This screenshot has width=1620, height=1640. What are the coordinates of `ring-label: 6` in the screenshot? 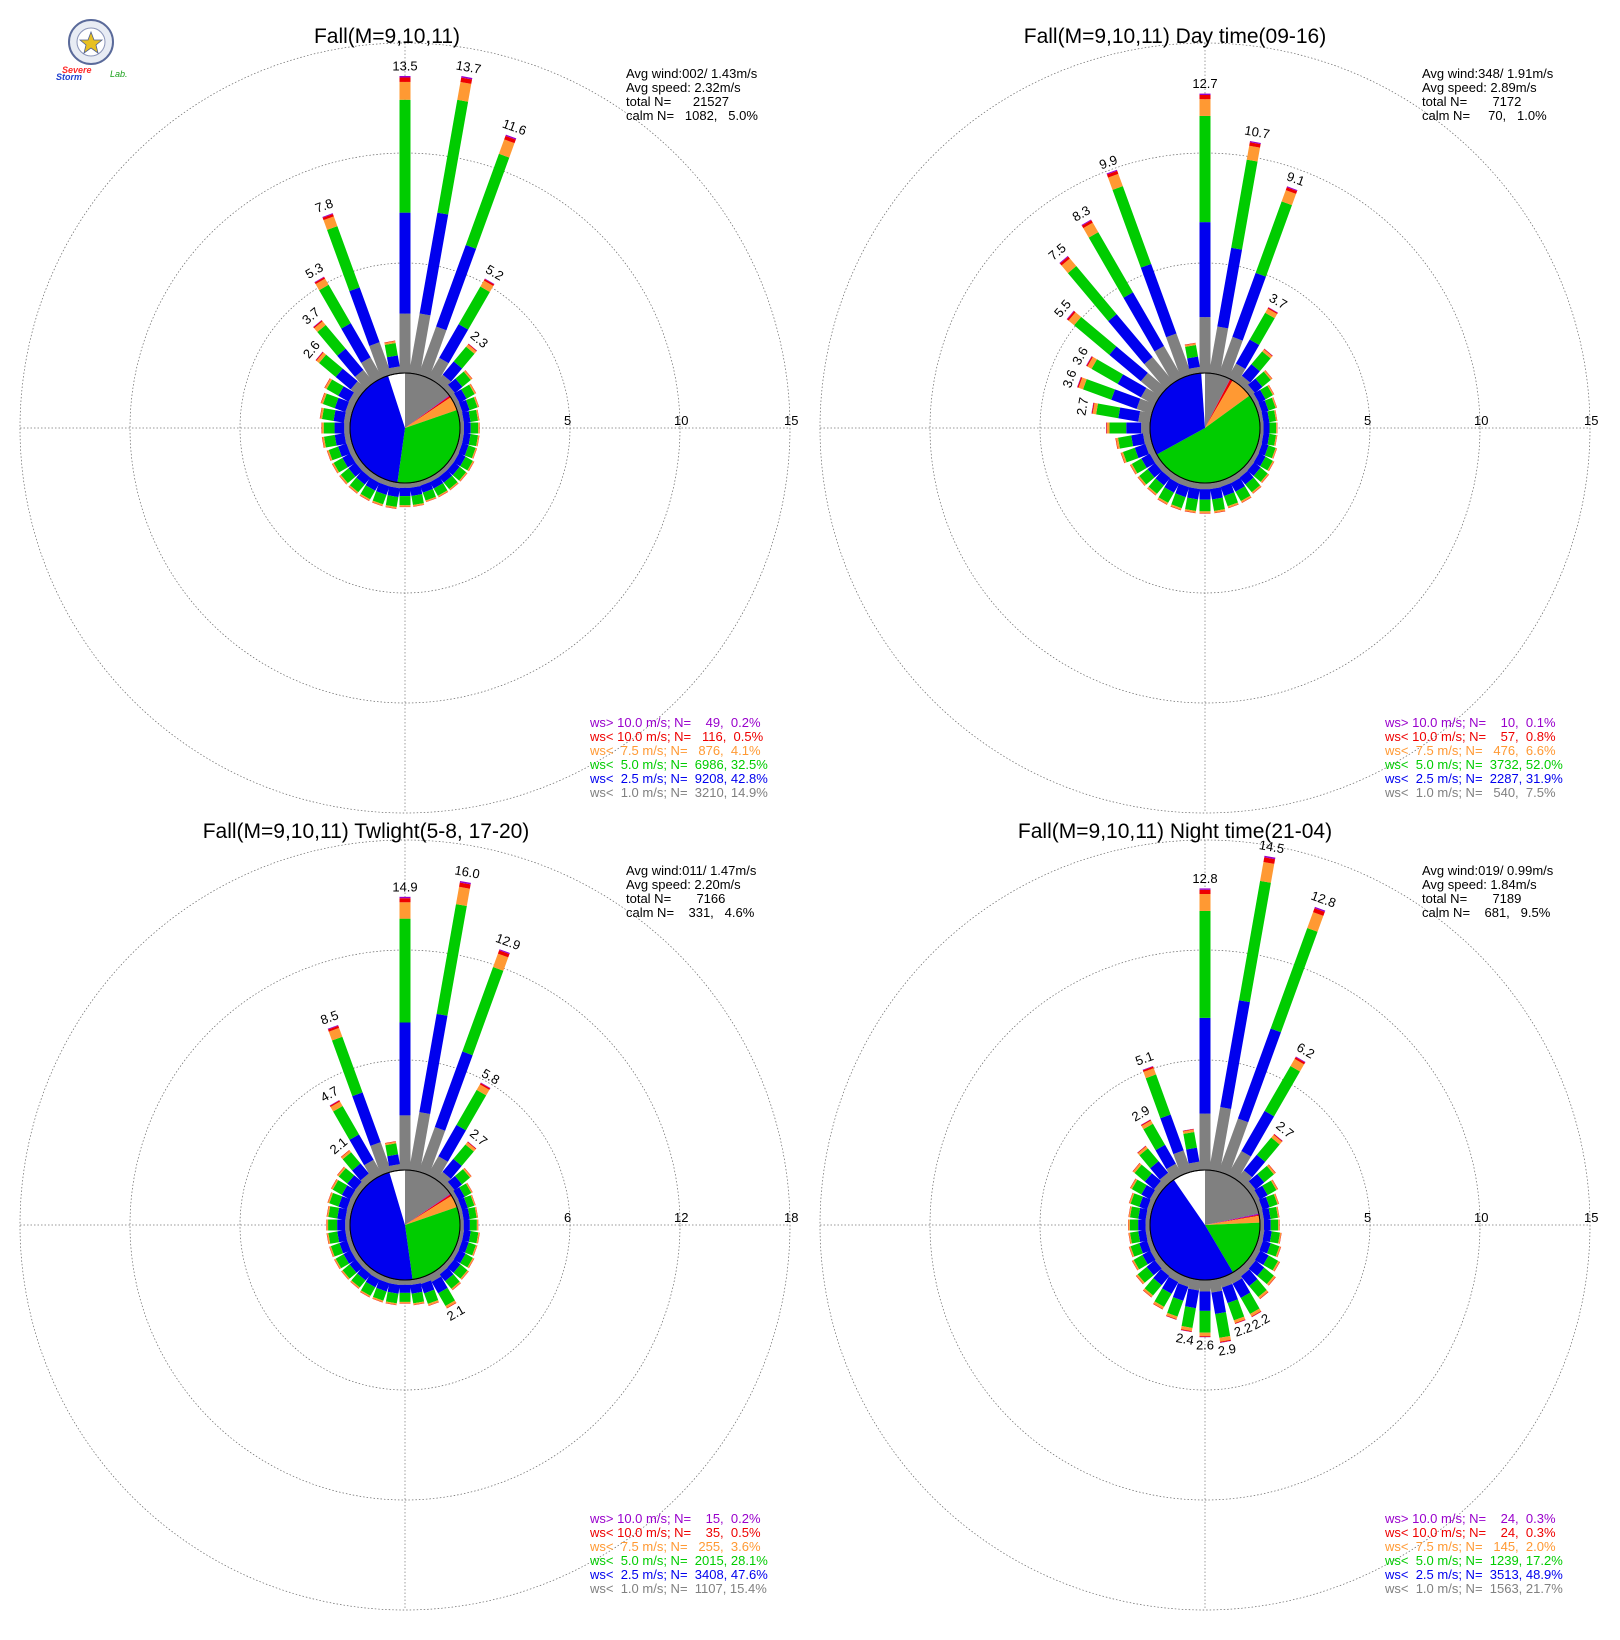 It's located at (567, 1217).